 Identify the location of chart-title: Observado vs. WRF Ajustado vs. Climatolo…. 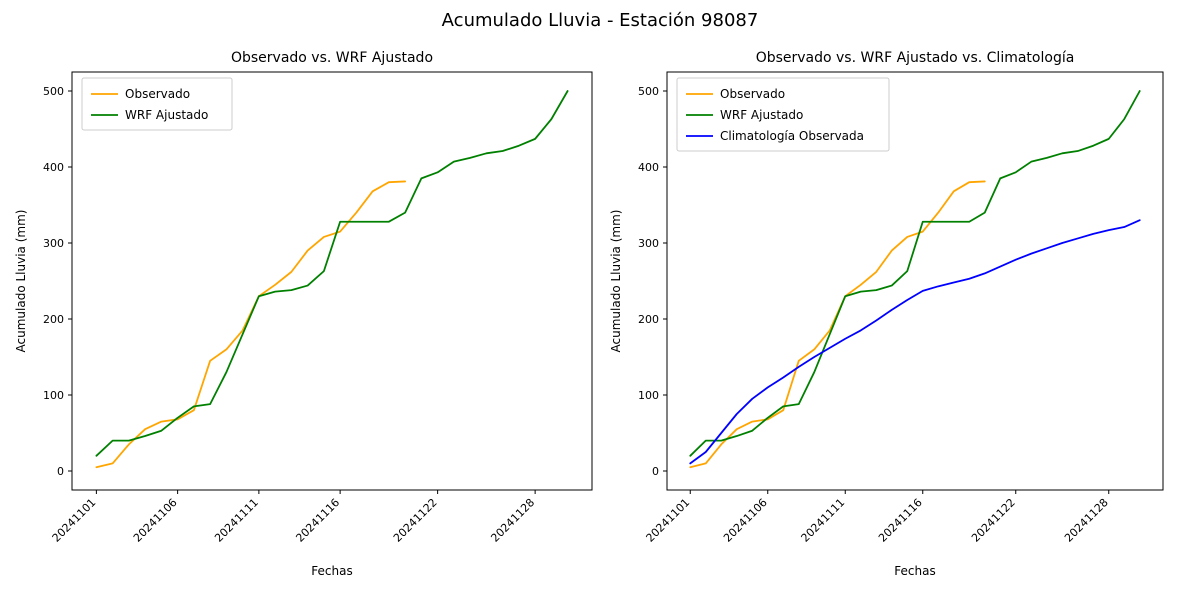
(915, 58).